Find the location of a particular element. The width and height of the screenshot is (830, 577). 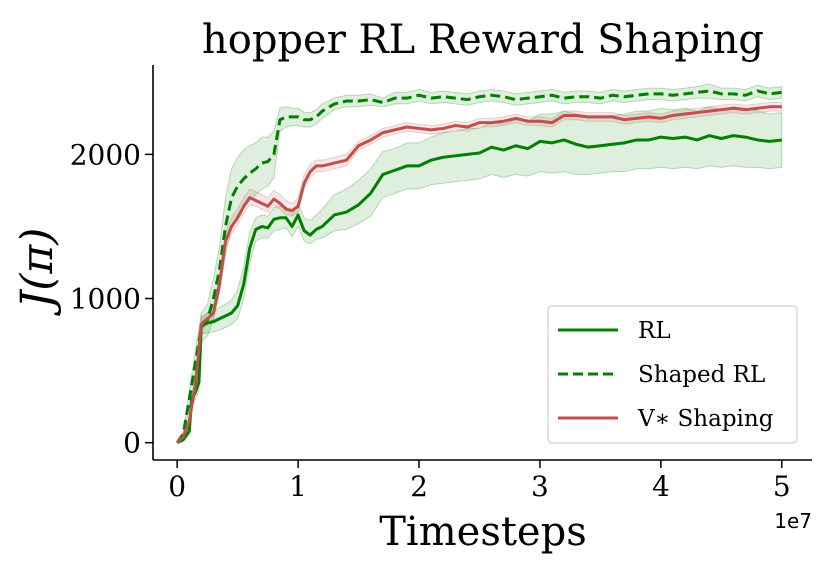

x-axis-label: Timesteps is located at coordinates (482, 532).